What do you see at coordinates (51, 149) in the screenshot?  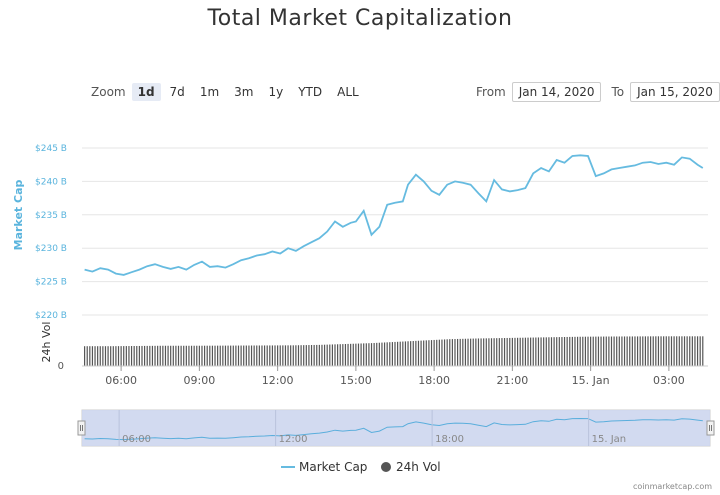 I see `y-tick-label: $245 B` at bounding box center [51, 149].